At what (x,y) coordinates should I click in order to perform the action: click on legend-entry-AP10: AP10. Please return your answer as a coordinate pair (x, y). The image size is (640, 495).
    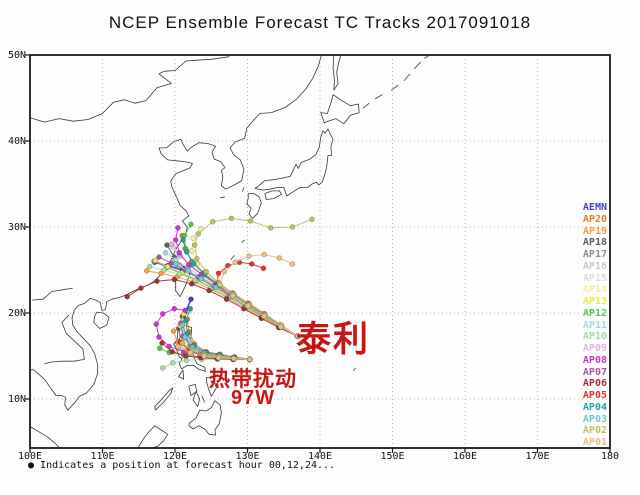
    Looking at the image, I should click on (594, 337).